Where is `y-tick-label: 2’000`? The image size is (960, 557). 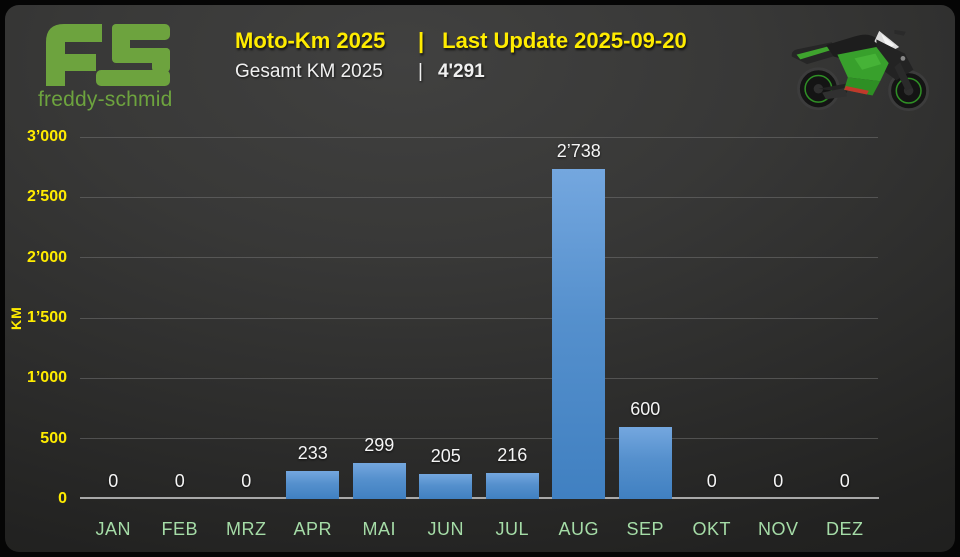 y-tick-label: 2’000 is located at coordinates (46, 257).